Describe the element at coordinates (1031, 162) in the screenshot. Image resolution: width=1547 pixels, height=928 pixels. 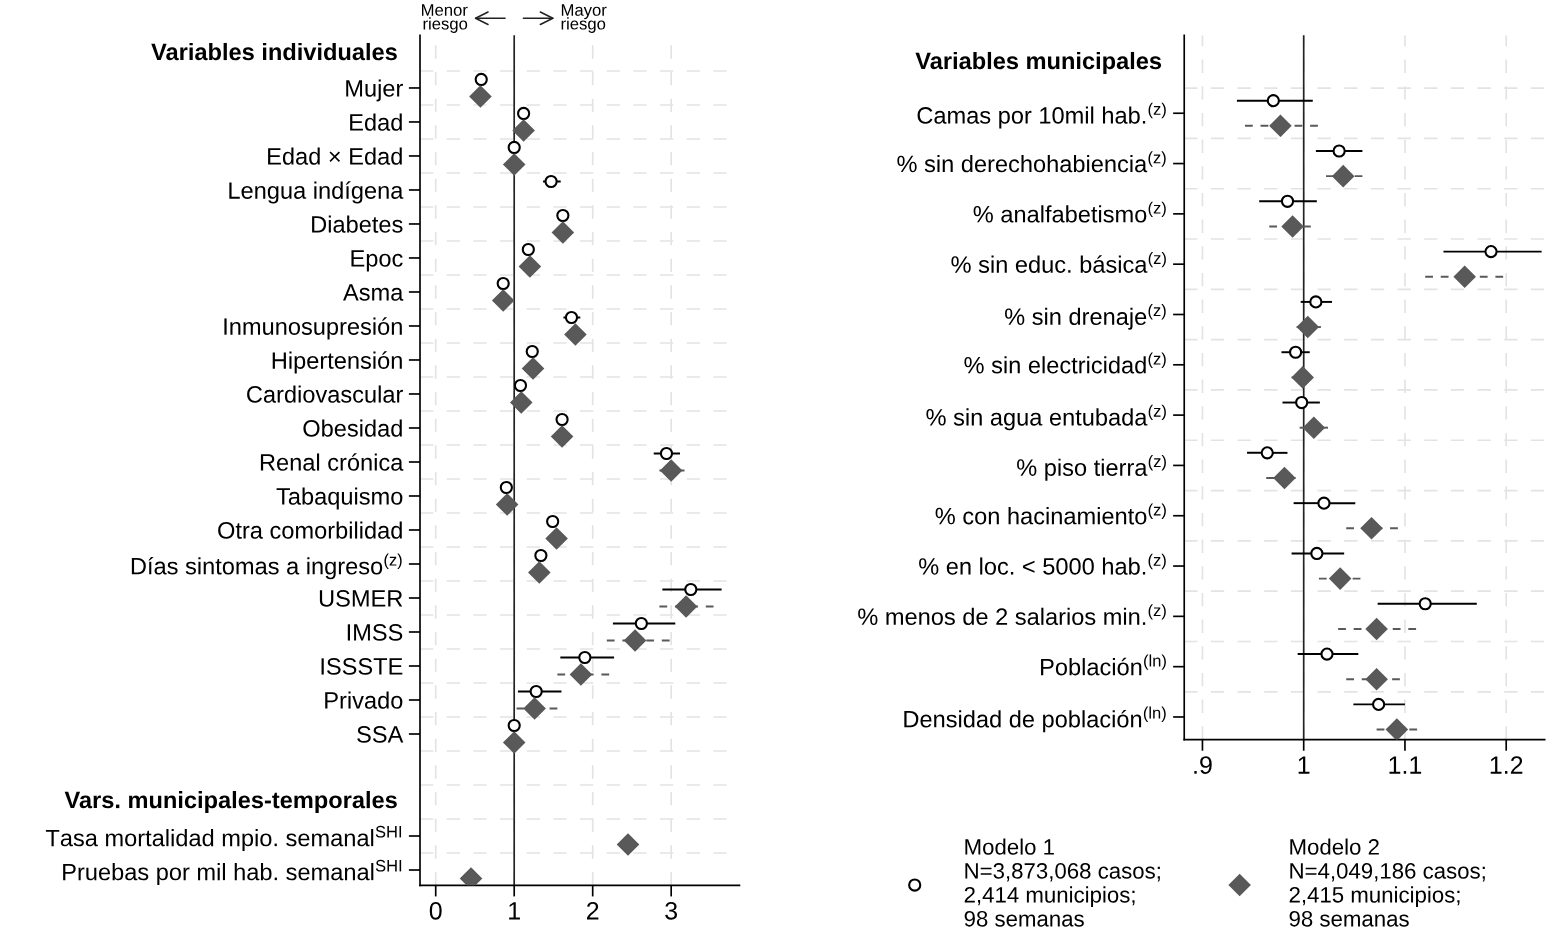
I see `y-tick-label: % sin derechohabiencia$^{(z)}$` at that location.